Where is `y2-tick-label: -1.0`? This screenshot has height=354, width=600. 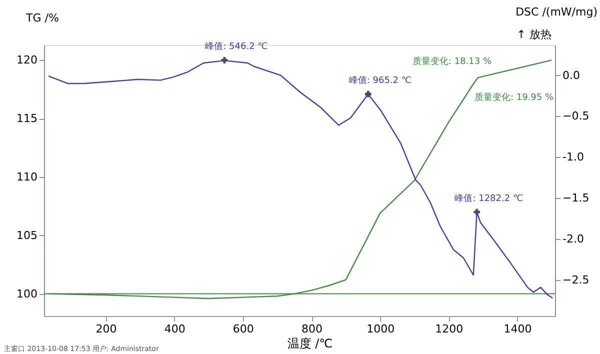
y2-tick-label: -1.0 is located at coordinates (573, 157).